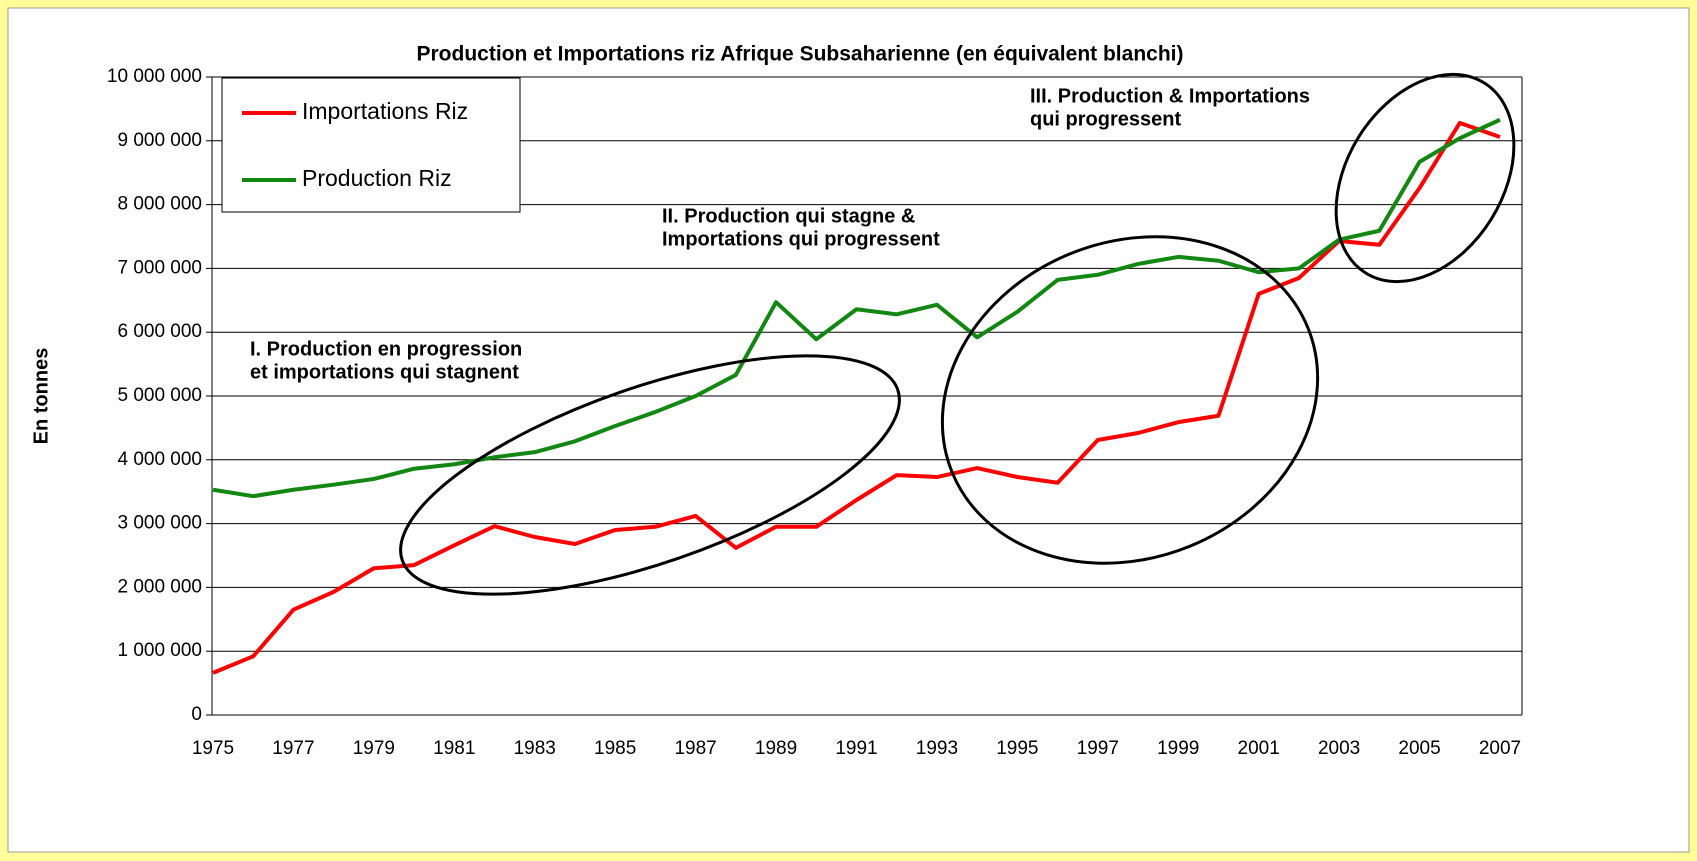 The image size is (1697, 861). I want to click on annotation: Importations qui progressent, so click(801, 239).